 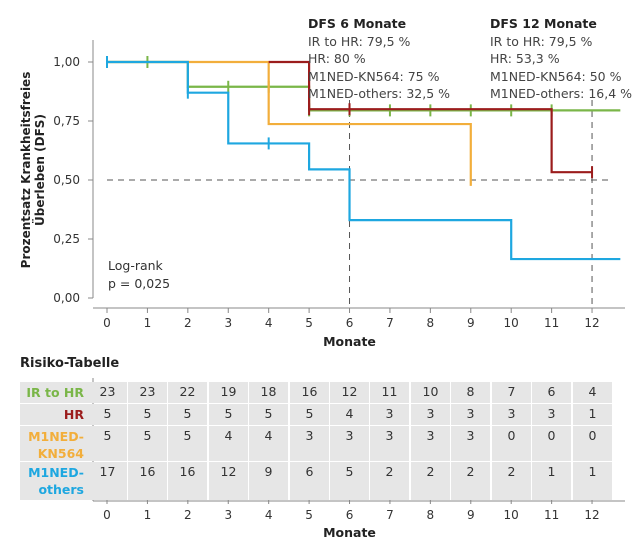 What do you see at coordinates (556, 76) in the screenshot?
I see `dfs-12-line: M1NED-KN564: 50 %` at bounding box center [556, 76].